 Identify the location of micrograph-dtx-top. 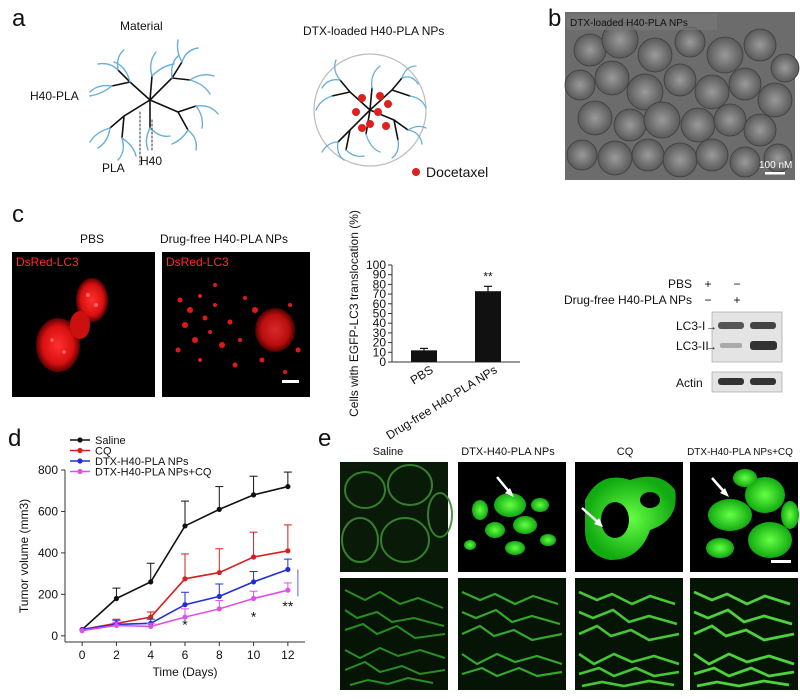
(512, 517).